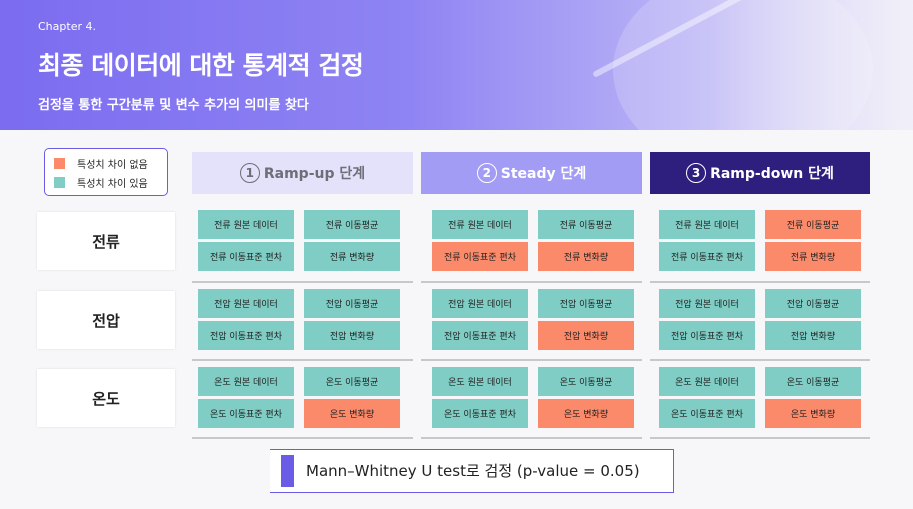 This screenshot has width=913, height=509. What do you see at coordinates (813, 65) in the screenshot?
I see `header-decoration` at bounding box center [813, 65].